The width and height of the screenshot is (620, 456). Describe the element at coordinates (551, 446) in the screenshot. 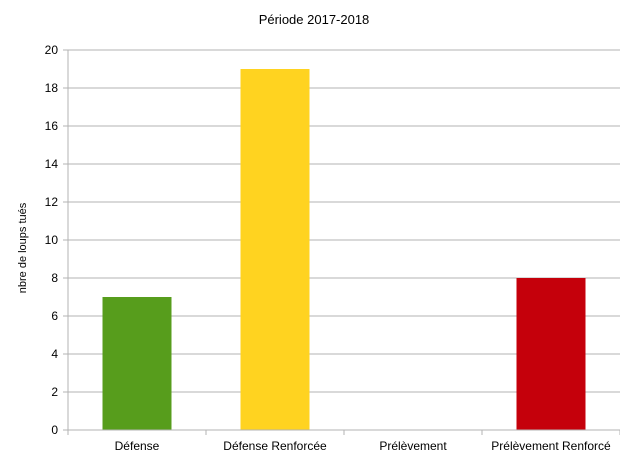

I see `x-tick-label: Prélèvement Renforcé` at that location.